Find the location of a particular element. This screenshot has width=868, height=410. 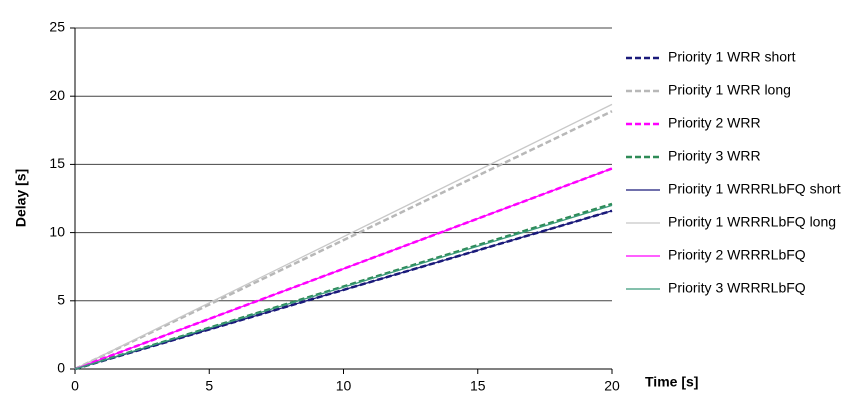

legend-label: Priority 1 WRRRLbFQ short is located at coordinates (754, 189).